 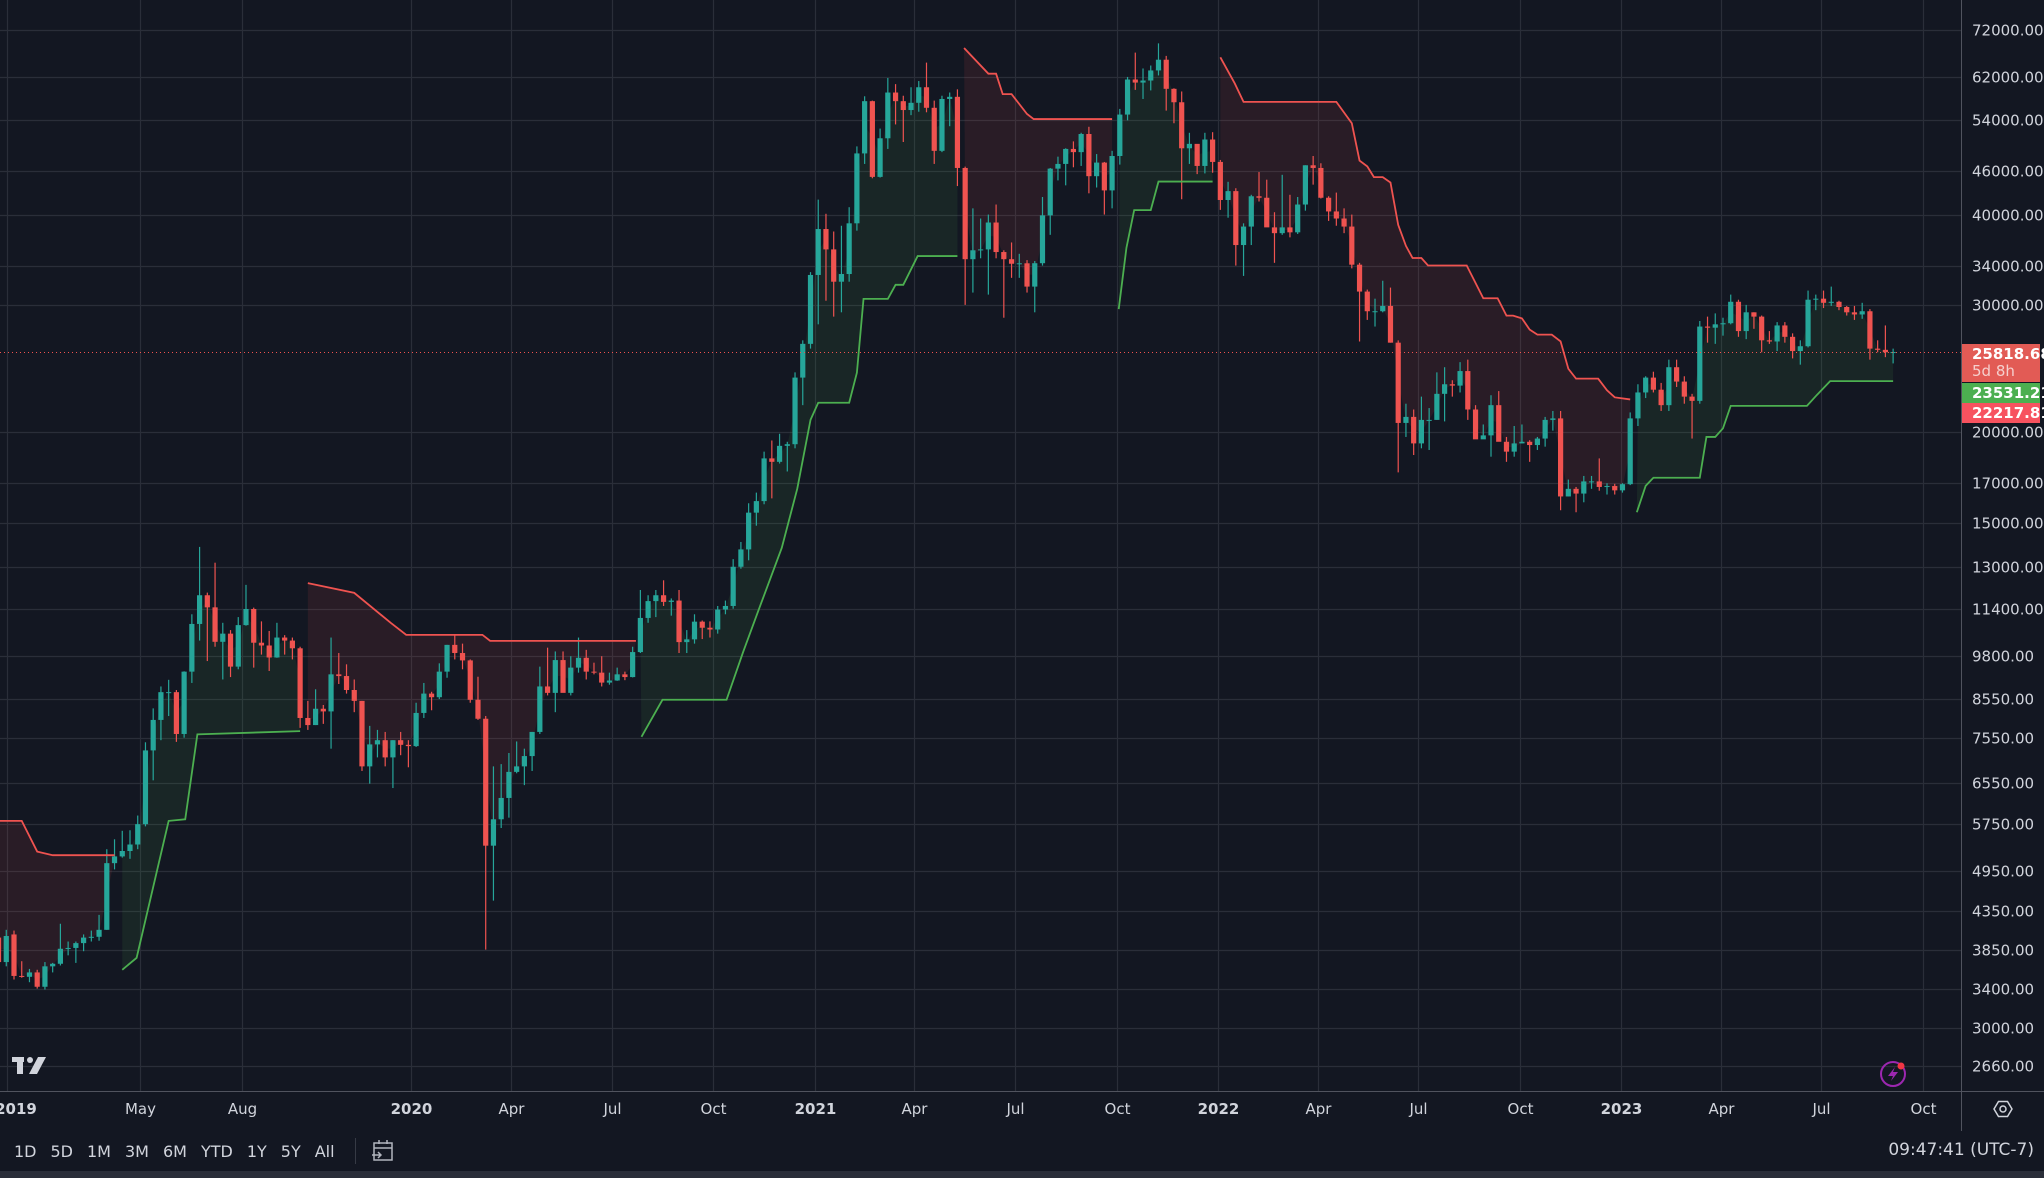 I want to click on price-tick-label: 62000.00, so click(x=2008, y=78).